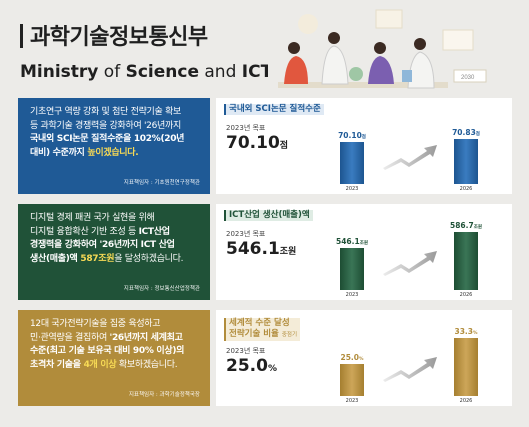 The height and width of the screenshot is (427, 529). What do you see at coordinates (97, 258) in the screenshot?
I see `ict-desc-line4b: 587조원` at bounding box center [97, 258].